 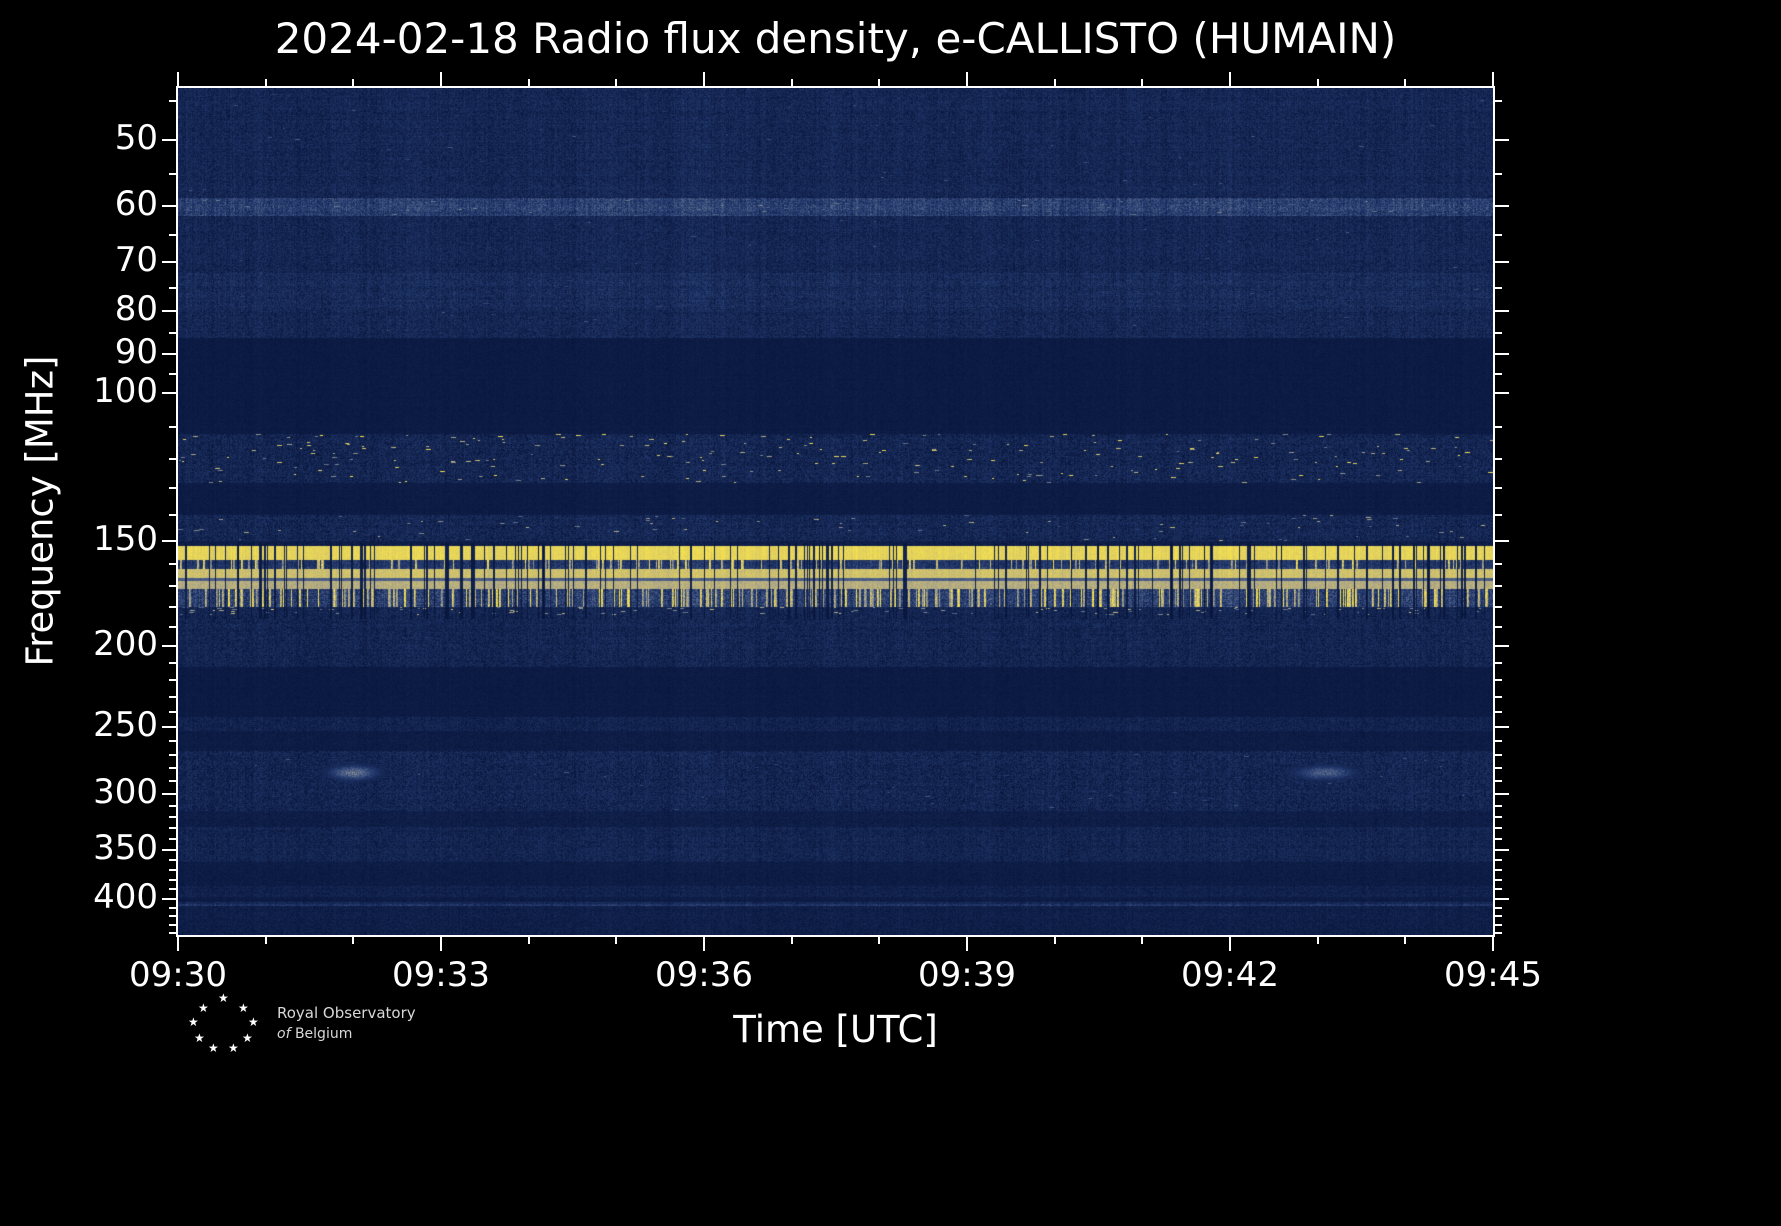 I want to click on y-tick-label: 300, so click(x=125, y=791).